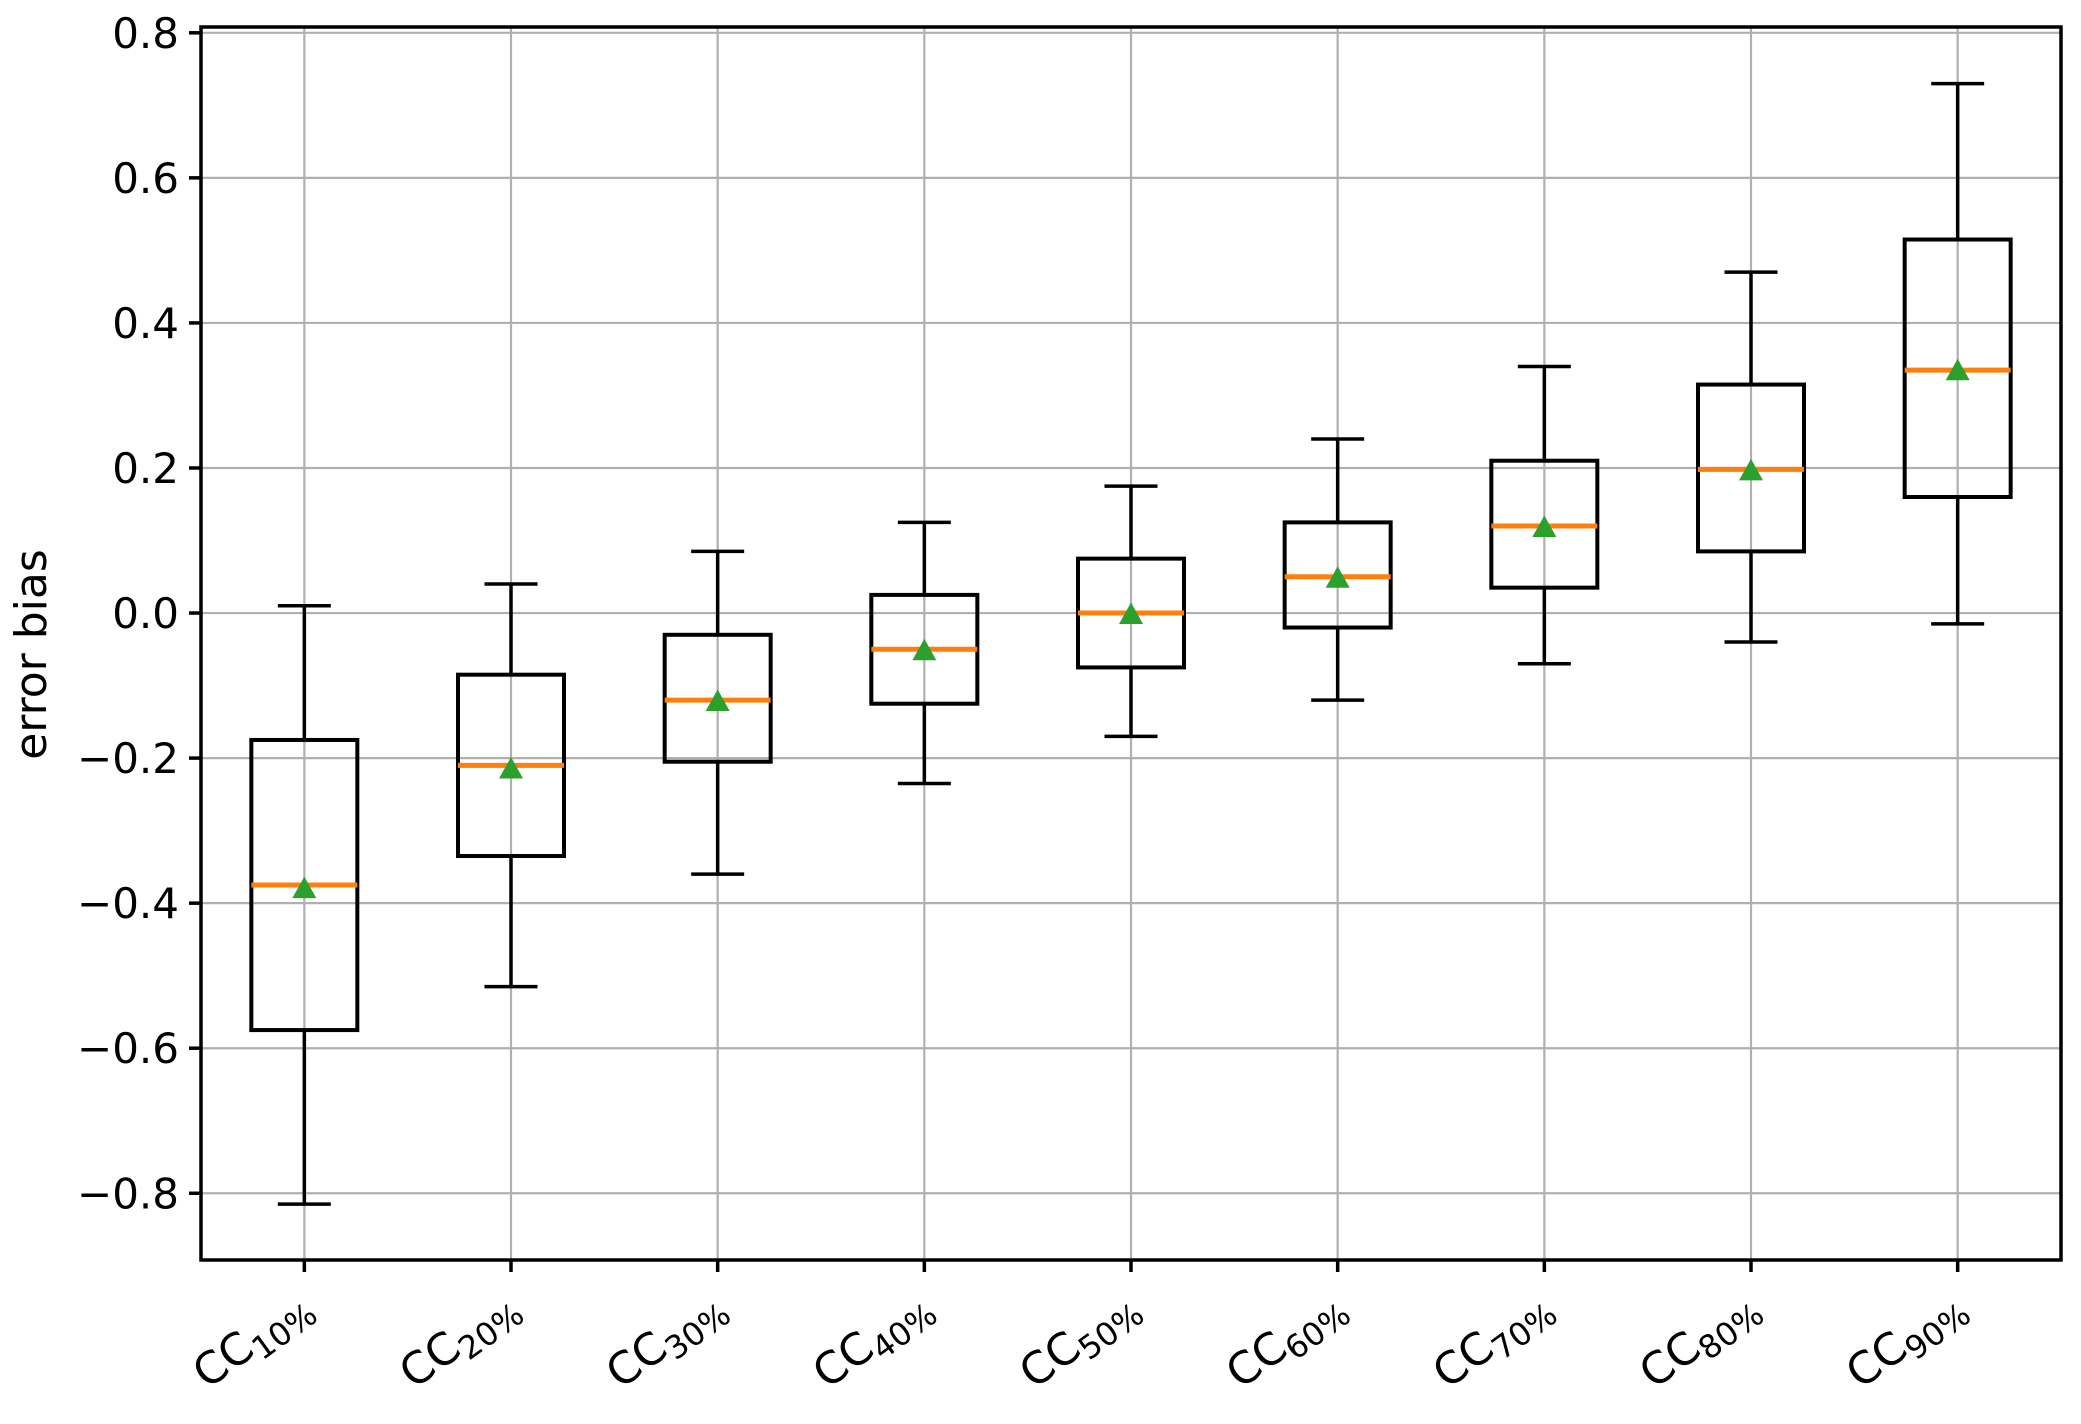  Describe the element at coordinates (145, 178) in the screenshot. I see `y-tick-label: 0.6` at that location.